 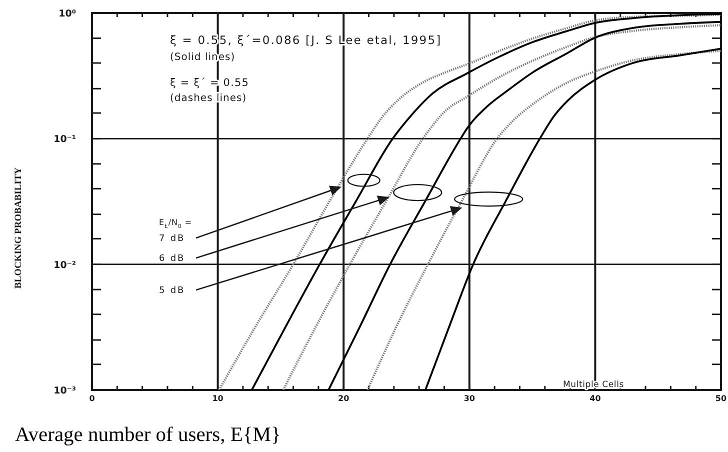 What do you see at coordinates (596, 398) in the screenshot?
I see `x-tick-label: 40` at bounding box center [596, 398].